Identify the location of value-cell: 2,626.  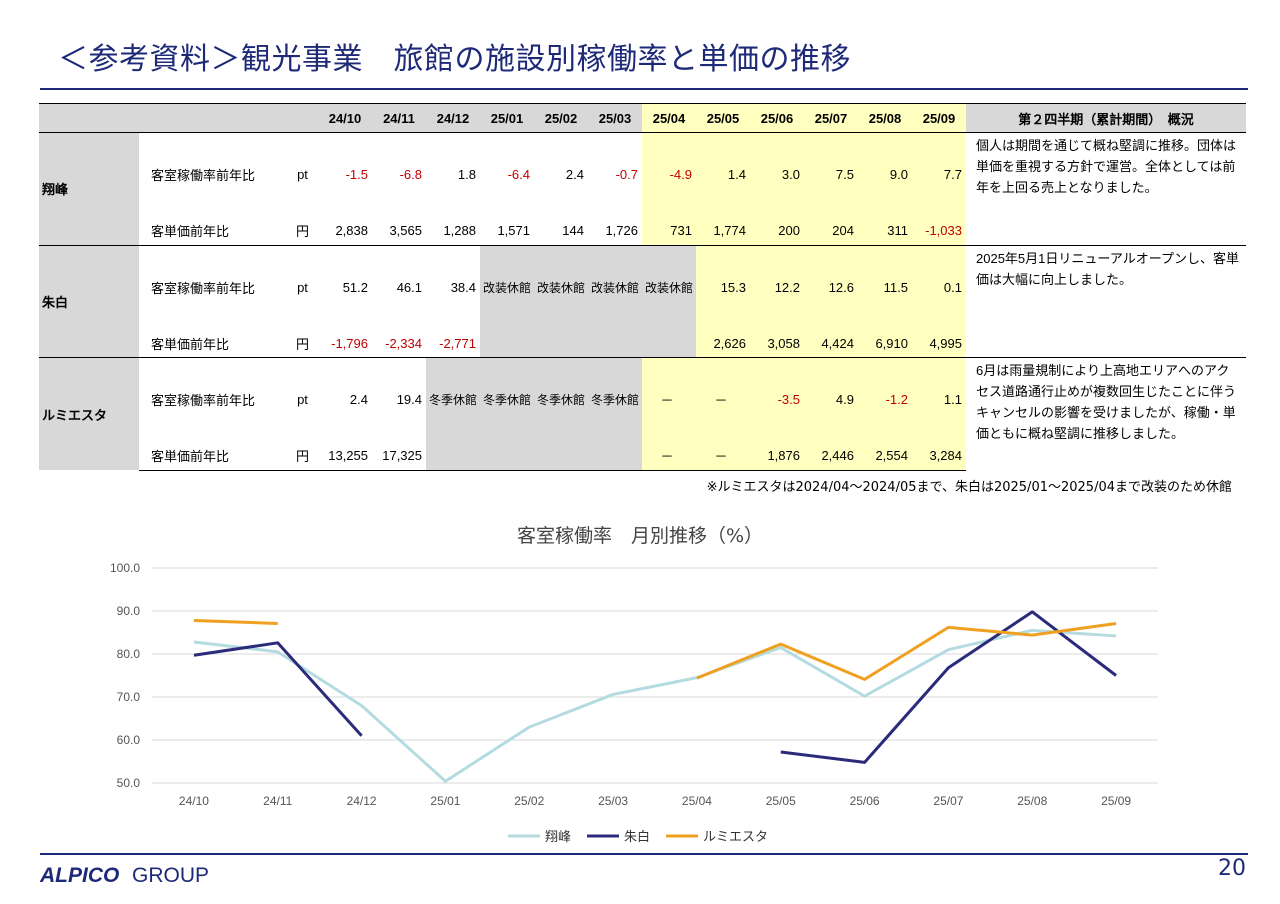
(723, 343).